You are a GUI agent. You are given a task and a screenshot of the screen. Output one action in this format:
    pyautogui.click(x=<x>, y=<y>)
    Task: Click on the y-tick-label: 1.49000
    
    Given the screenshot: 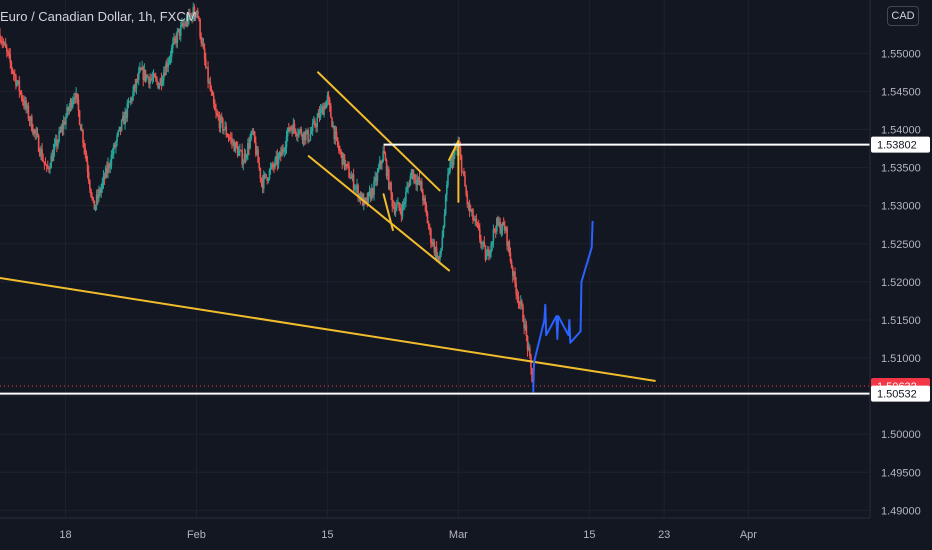 What is the action you would take?
    pyautogui.click(x=901, y=511)
    